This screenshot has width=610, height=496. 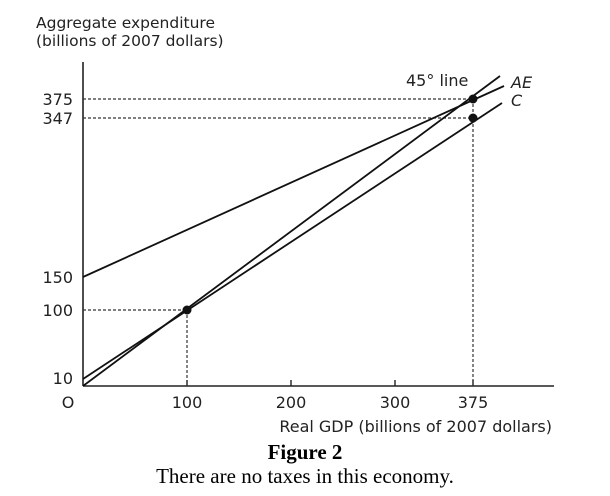 What do you see at coordinates (291, 402) in the screenshot?
I see `x-tick-label-200: 200` at bounding box center [291, 402].